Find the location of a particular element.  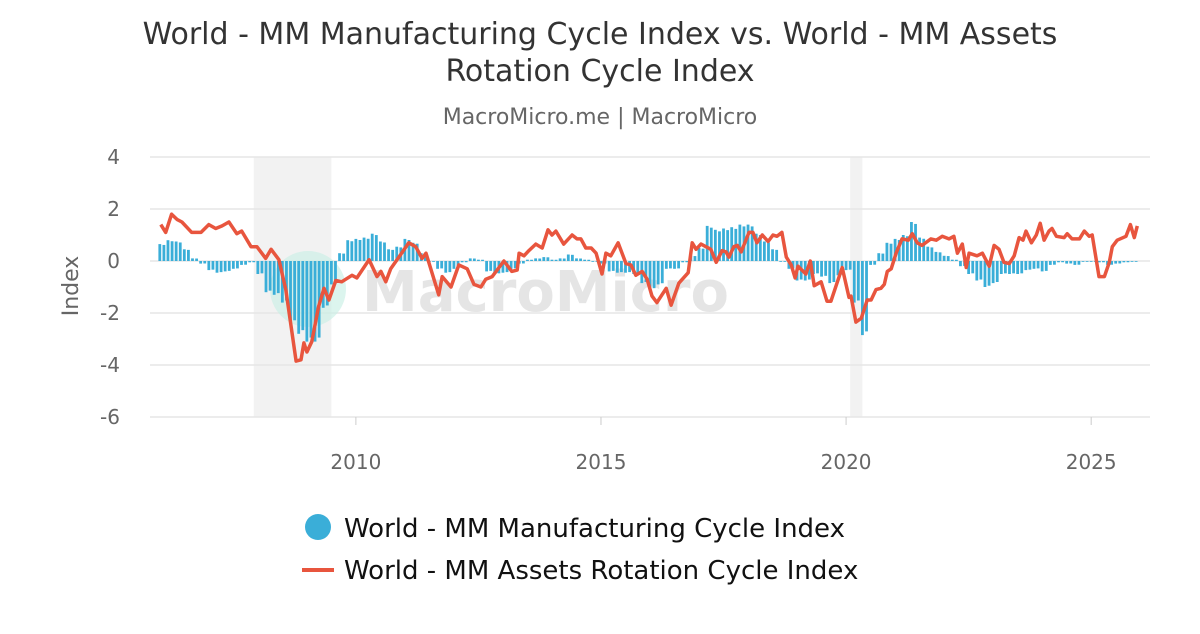

y-axis-ticks: 4 2 0 -2 -4 -6 is located at coordinates (110, 287).